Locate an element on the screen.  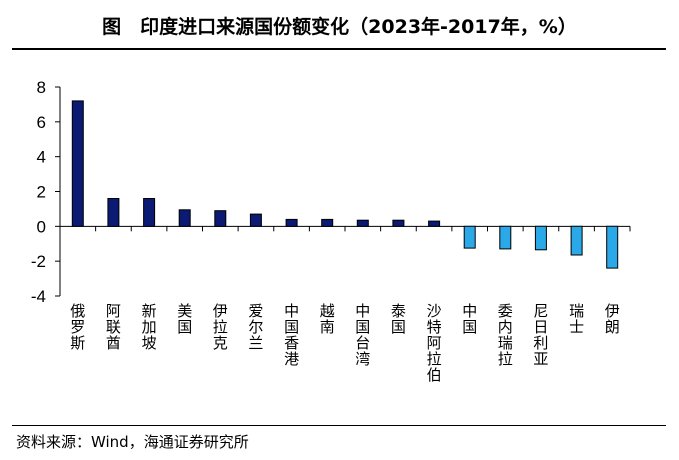
bar-中国 is located at coordinates (469, 237).